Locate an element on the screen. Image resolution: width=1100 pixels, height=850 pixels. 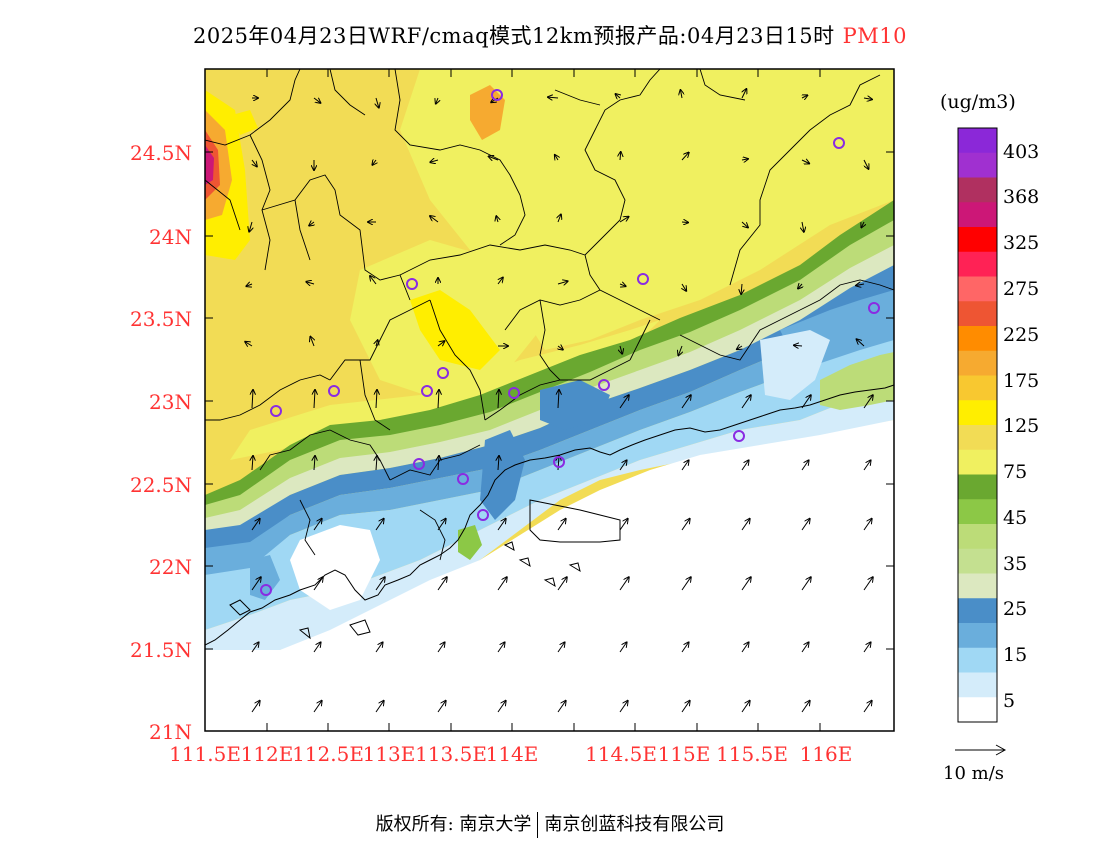
copyright-footer: 版权所有: 南京大学 南京创蓝科技有限公司 is located at coordinates (550, 824).